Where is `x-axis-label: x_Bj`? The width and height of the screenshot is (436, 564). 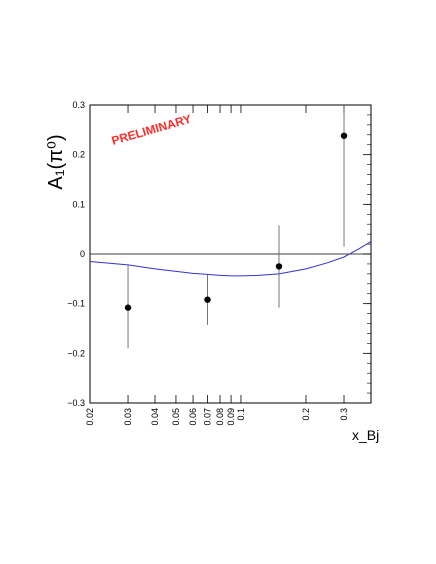
x-axis-label: x_Bj is located at coordinates (365, 435).